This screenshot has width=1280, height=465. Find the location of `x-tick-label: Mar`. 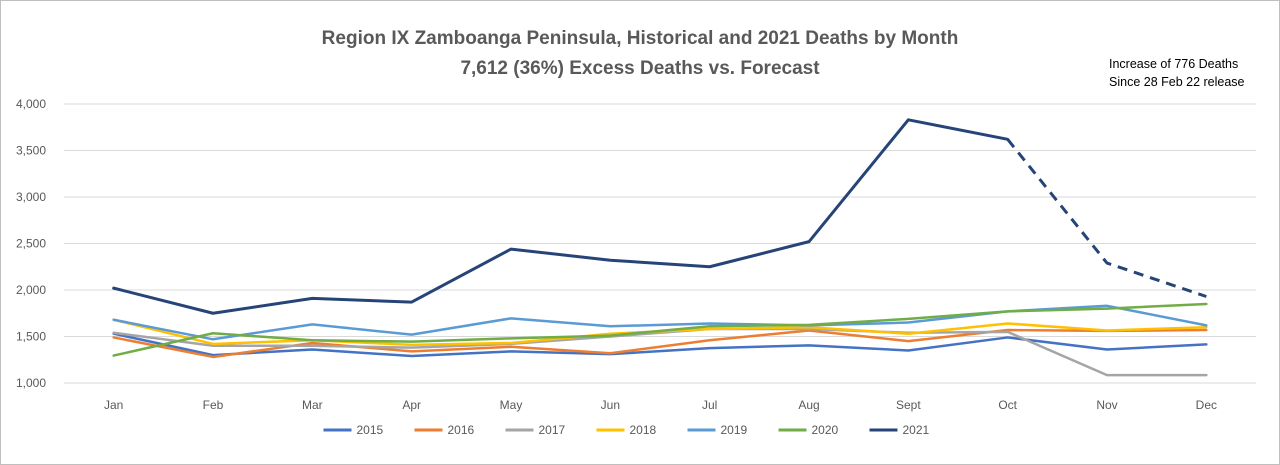

x-tick-label: Mar is located at coordinates (312, 405).